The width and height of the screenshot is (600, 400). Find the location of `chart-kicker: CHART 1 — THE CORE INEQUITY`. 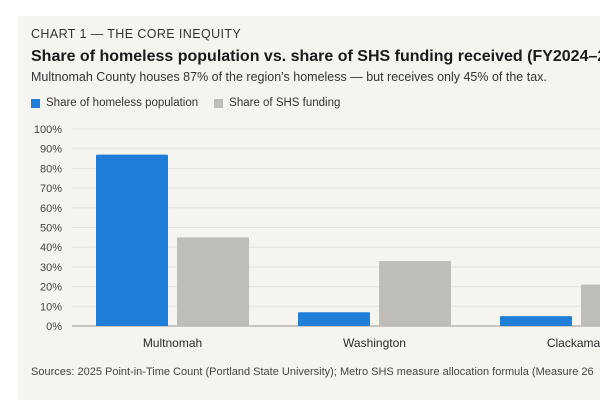

chart-kicker: CHART 1 — THE CORE INEQUITY is located at coordinates (136, 34).